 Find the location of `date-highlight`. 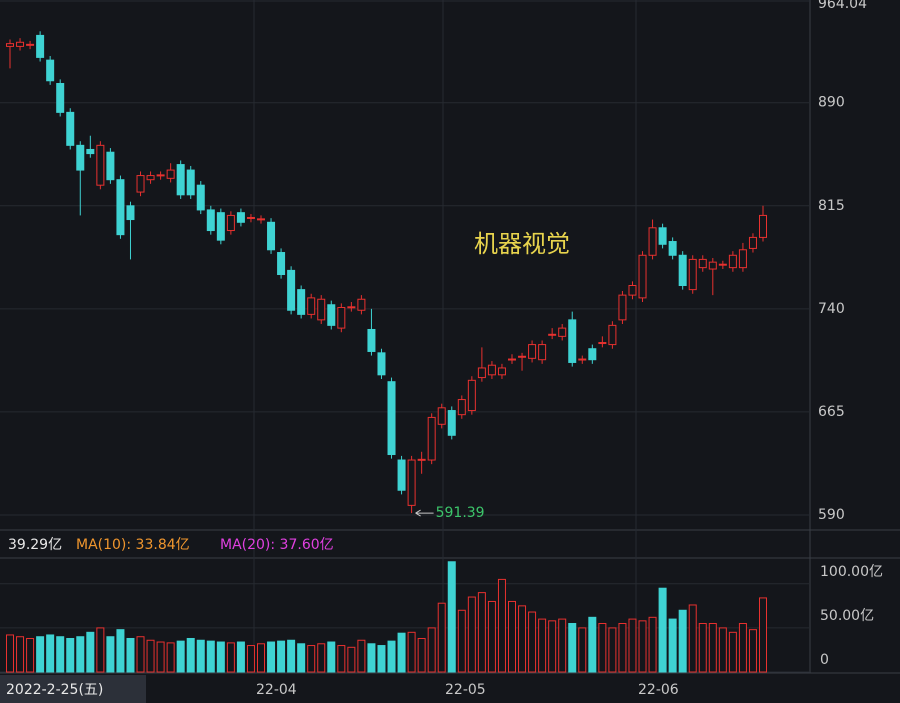

date-highlight is located at coordinates (73, 689).